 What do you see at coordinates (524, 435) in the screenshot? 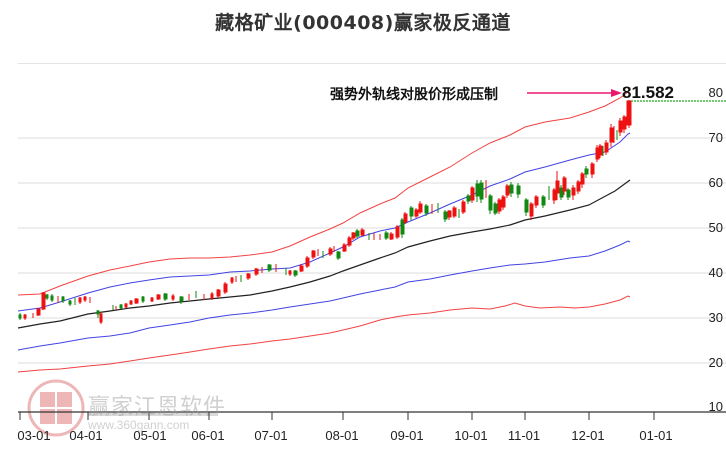
I see `x-tick-11-01: 11-01` at bounding box center [524, 435].